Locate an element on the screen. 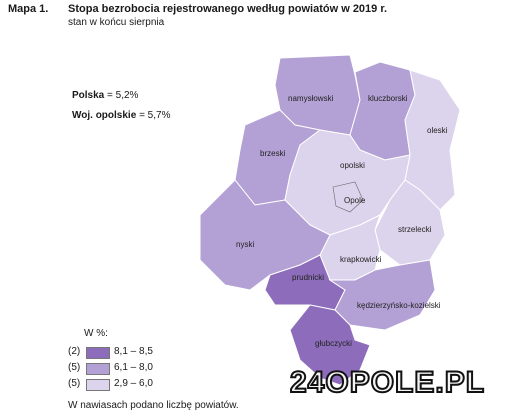  district-label: głubczycki is located at coordinates (333, 343).